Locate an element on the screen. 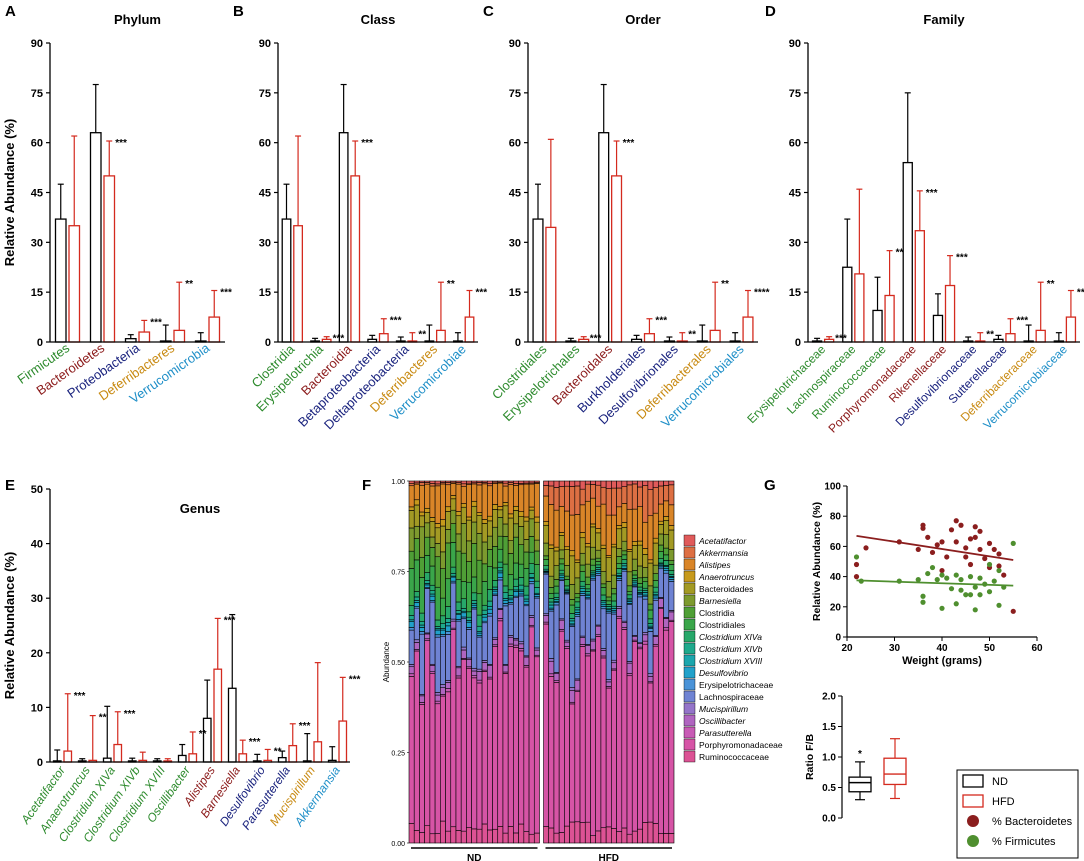 The width and height of the screenshot is (1084, 861). legend-label: % Bacteroidetes is located at coordinates (1032, 822).